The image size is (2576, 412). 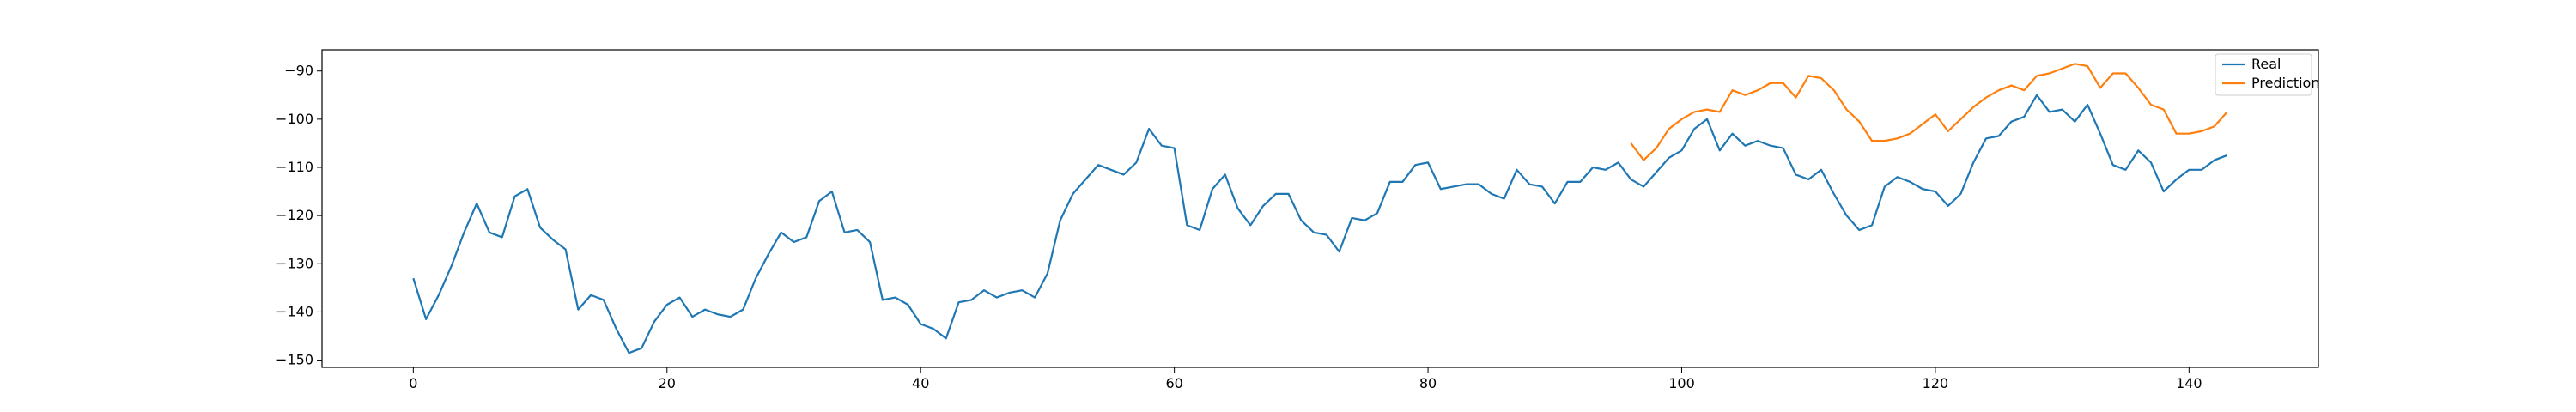 What do you see at coordinates (2267, 74) in the screenshot?
I see `legend: Real Prediction` at bounding box center [2267, 74].